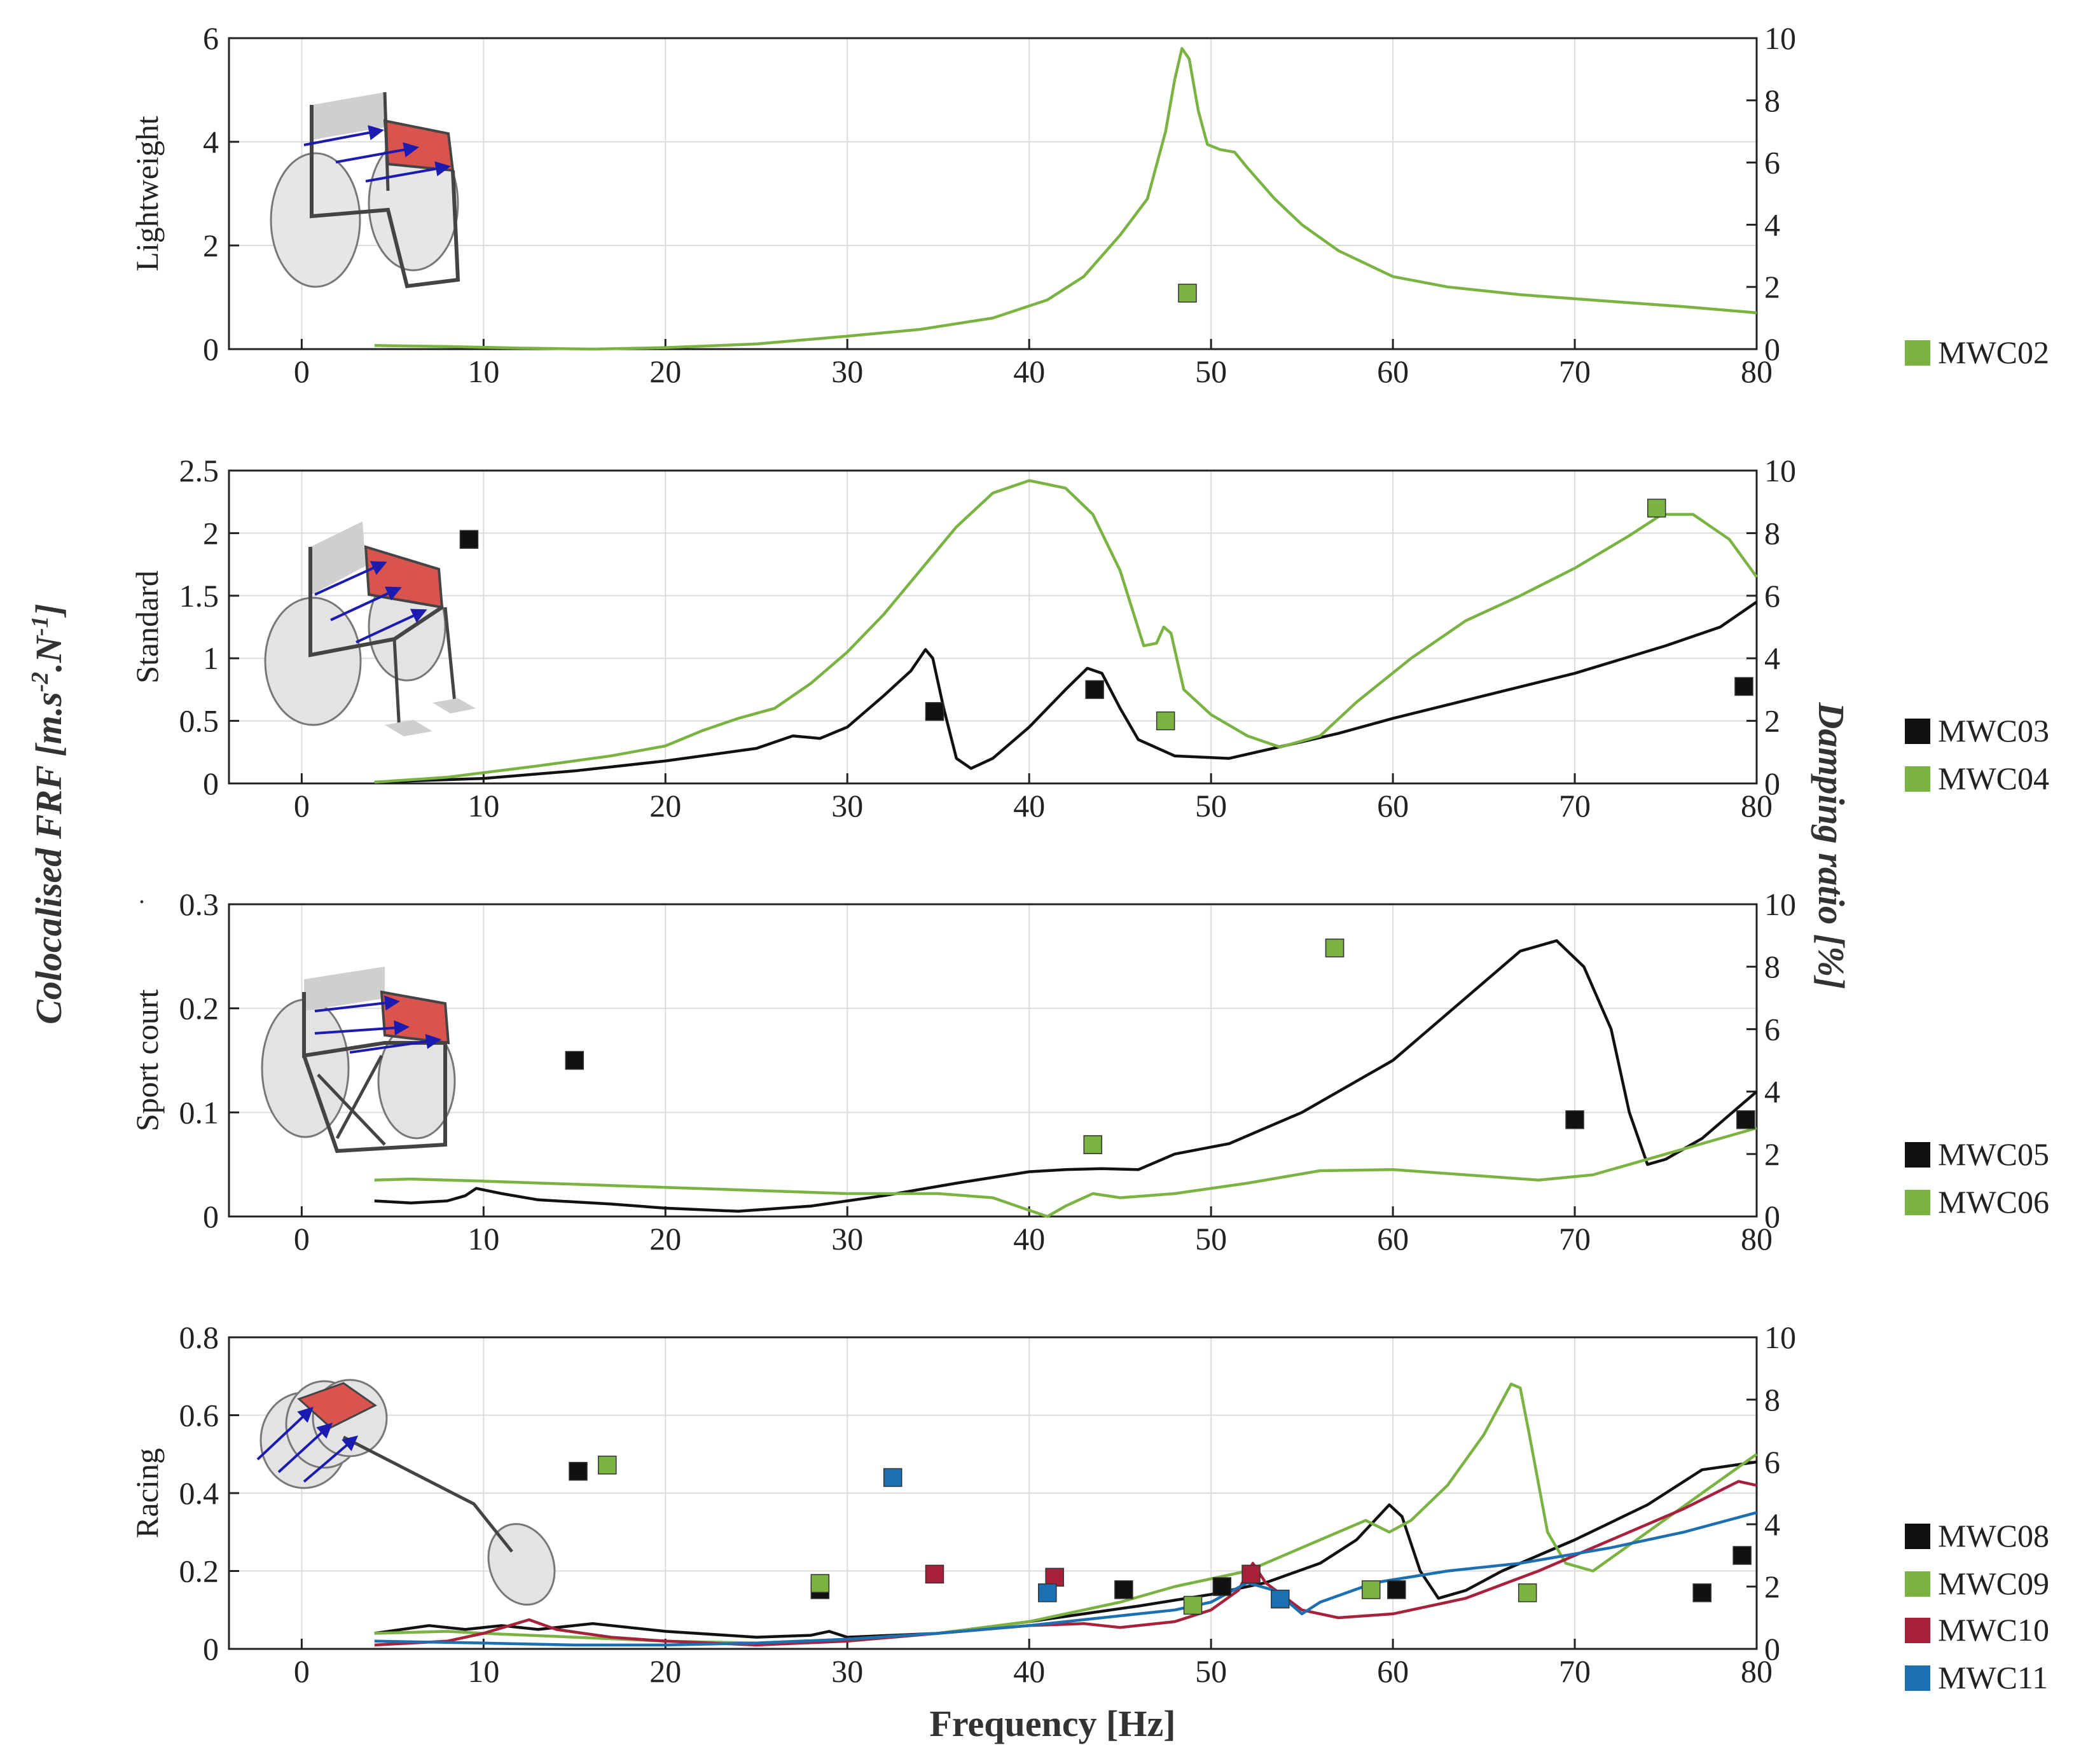 This screenshot has height=1764, width=2095. Describe the element at coordinates (1335, 948) in the screenshot. I see `damping-marker-mwc06` at that location.